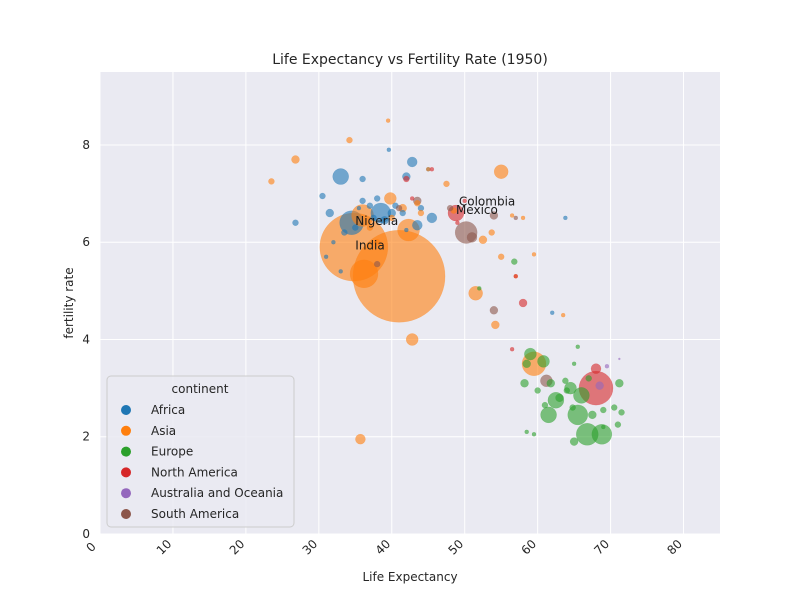  I want to click on legend-entry: Europe, so click(172, 452).